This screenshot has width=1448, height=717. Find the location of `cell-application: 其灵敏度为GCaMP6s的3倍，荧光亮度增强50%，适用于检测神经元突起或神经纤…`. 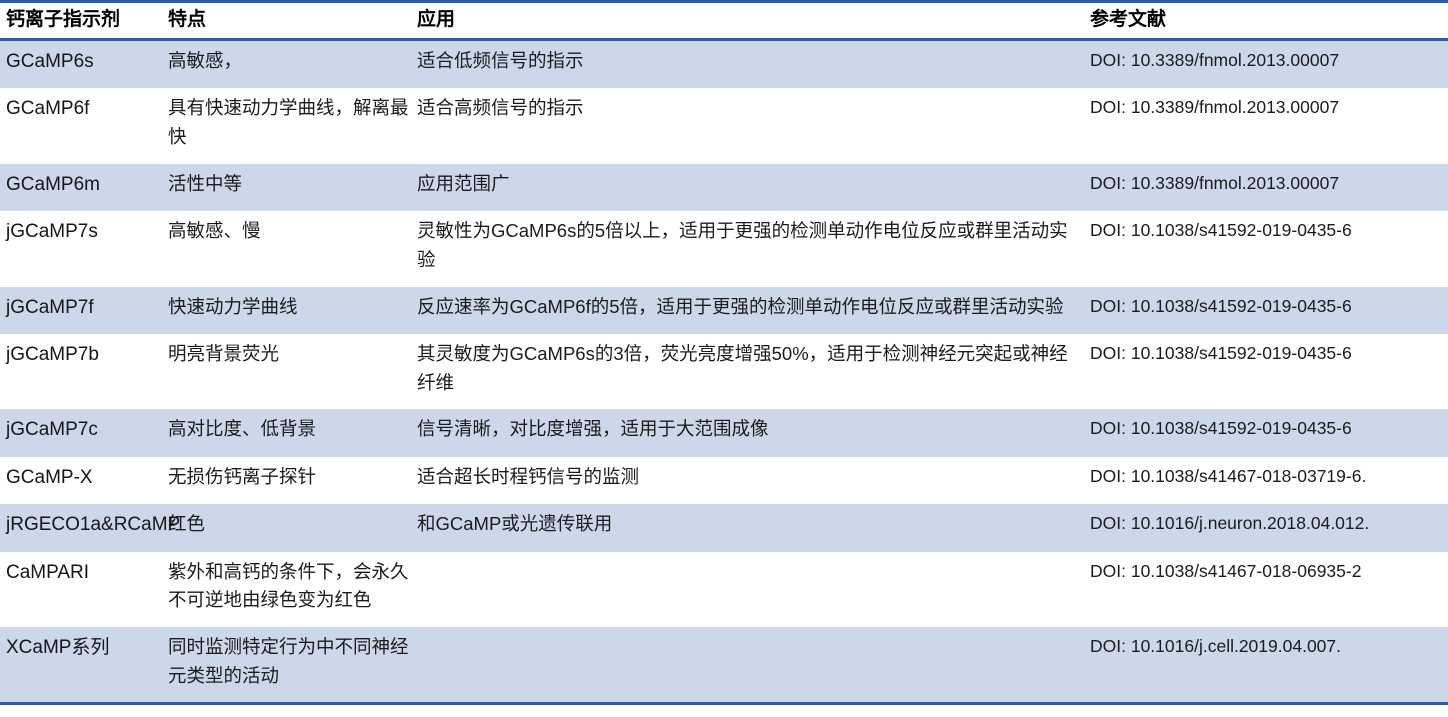

cell-application: 其灵敏度为GCaMP6s的3倍，荧光亮度增强50%，适用于检测神经元突起或神经纤… is located at coordinates (742, 367).